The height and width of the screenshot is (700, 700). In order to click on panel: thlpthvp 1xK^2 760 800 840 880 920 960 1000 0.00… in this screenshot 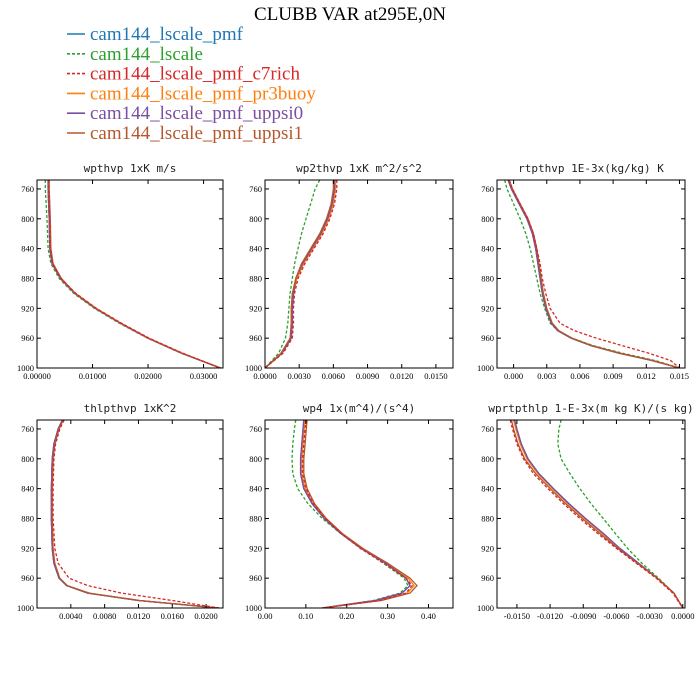, I will do `click(120, 511)`.